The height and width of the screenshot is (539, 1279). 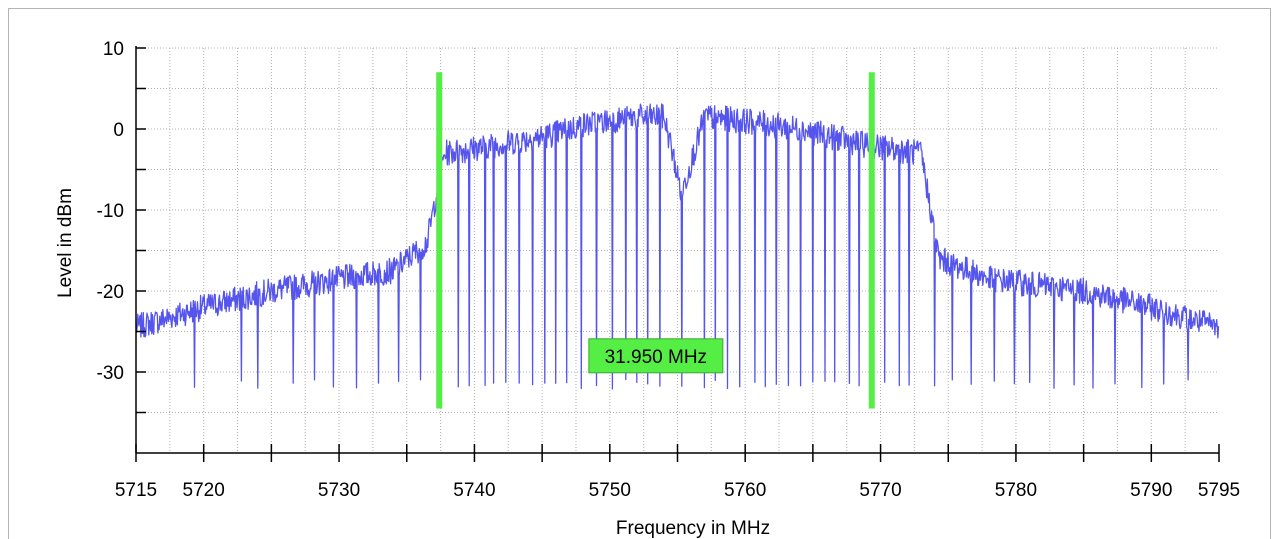 I want to click on bandwidth-label-text: 31.950 MHz, so click(x=656, y=357).